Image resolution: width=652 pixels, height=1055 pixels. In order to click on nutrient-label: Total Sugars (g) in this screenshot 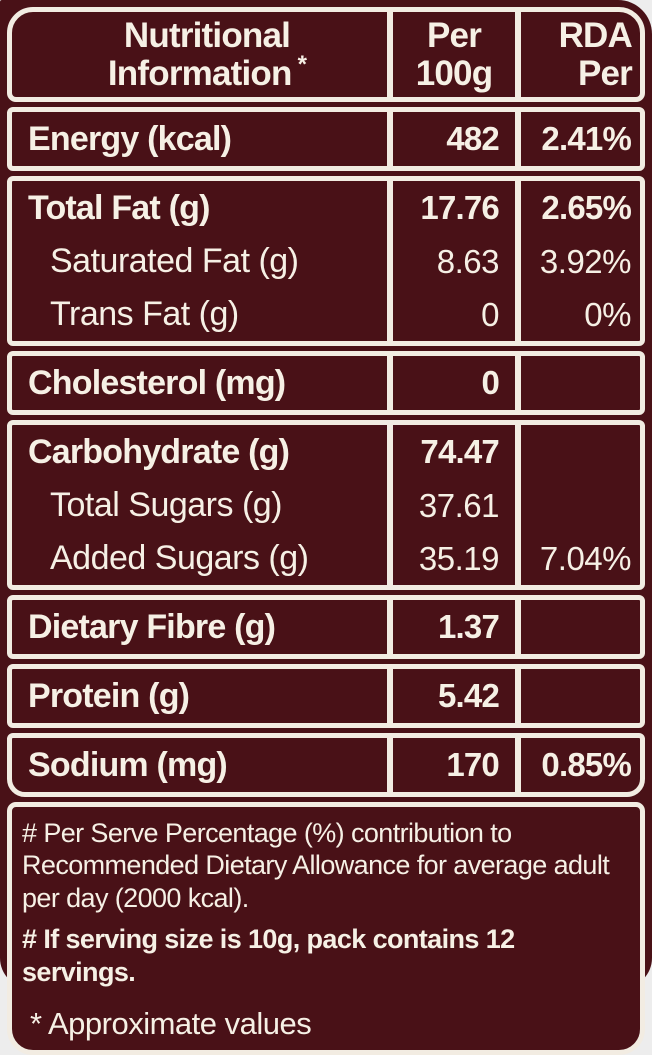, I will do `click(166, 505)`.